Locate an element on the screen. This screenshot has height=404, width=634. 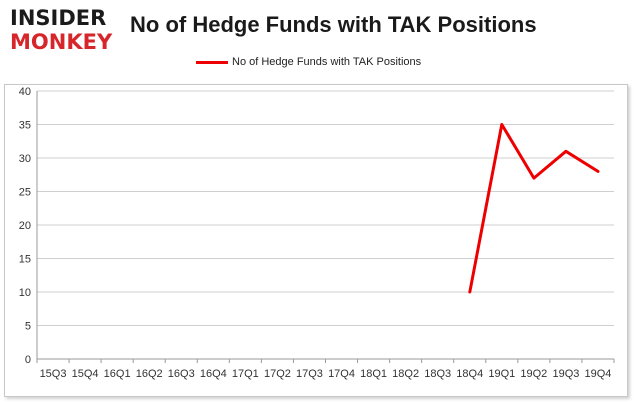
y-tick-label: 25 is located at coordinates (25, 193).